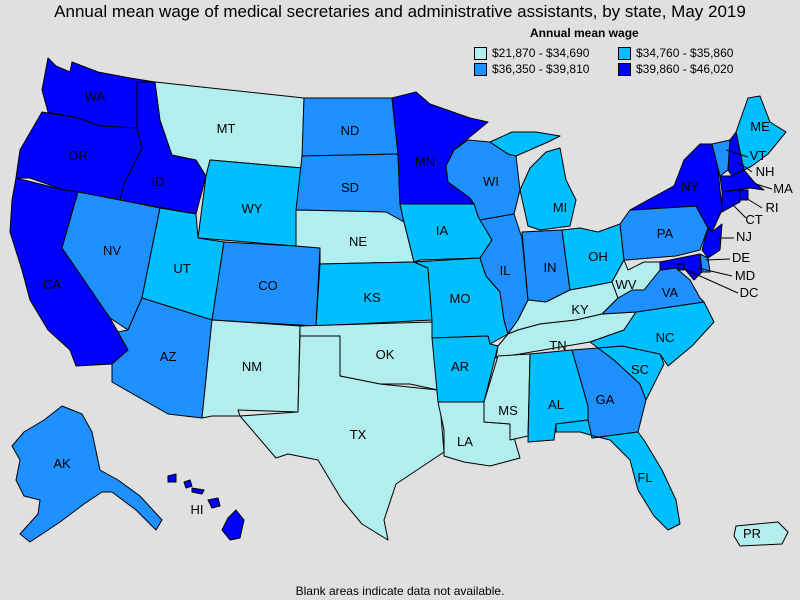  What do you see at coordinates (626, 284) in the screenshot?
I see `label-WV: WV` at bounding box center [626, 284].